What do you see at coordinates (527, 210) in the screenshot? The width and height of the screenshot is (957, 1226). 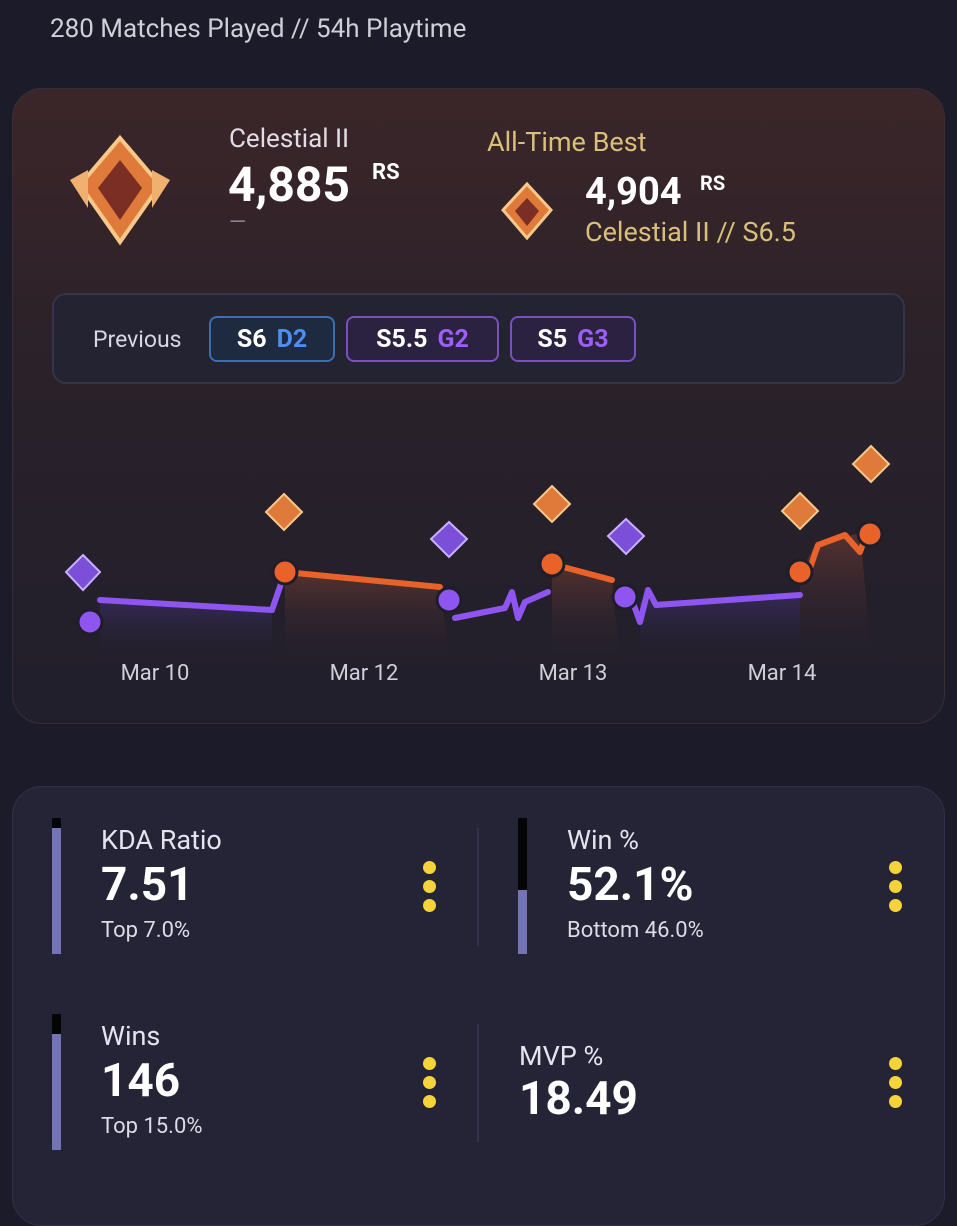 I see `best-icon` at bounding box center [527, 210].